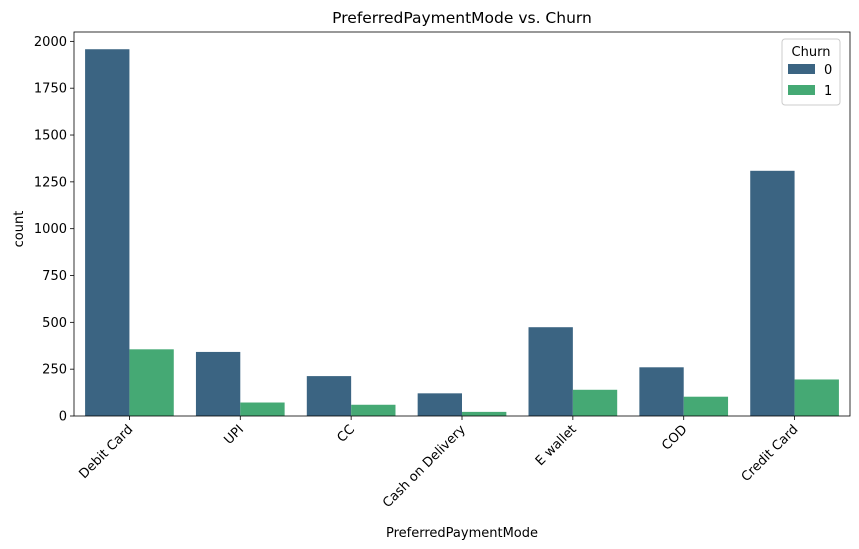 The width and height of the screenshot is (859, 549). I want to click on y-tick-label: 1750, so click(50, 89).